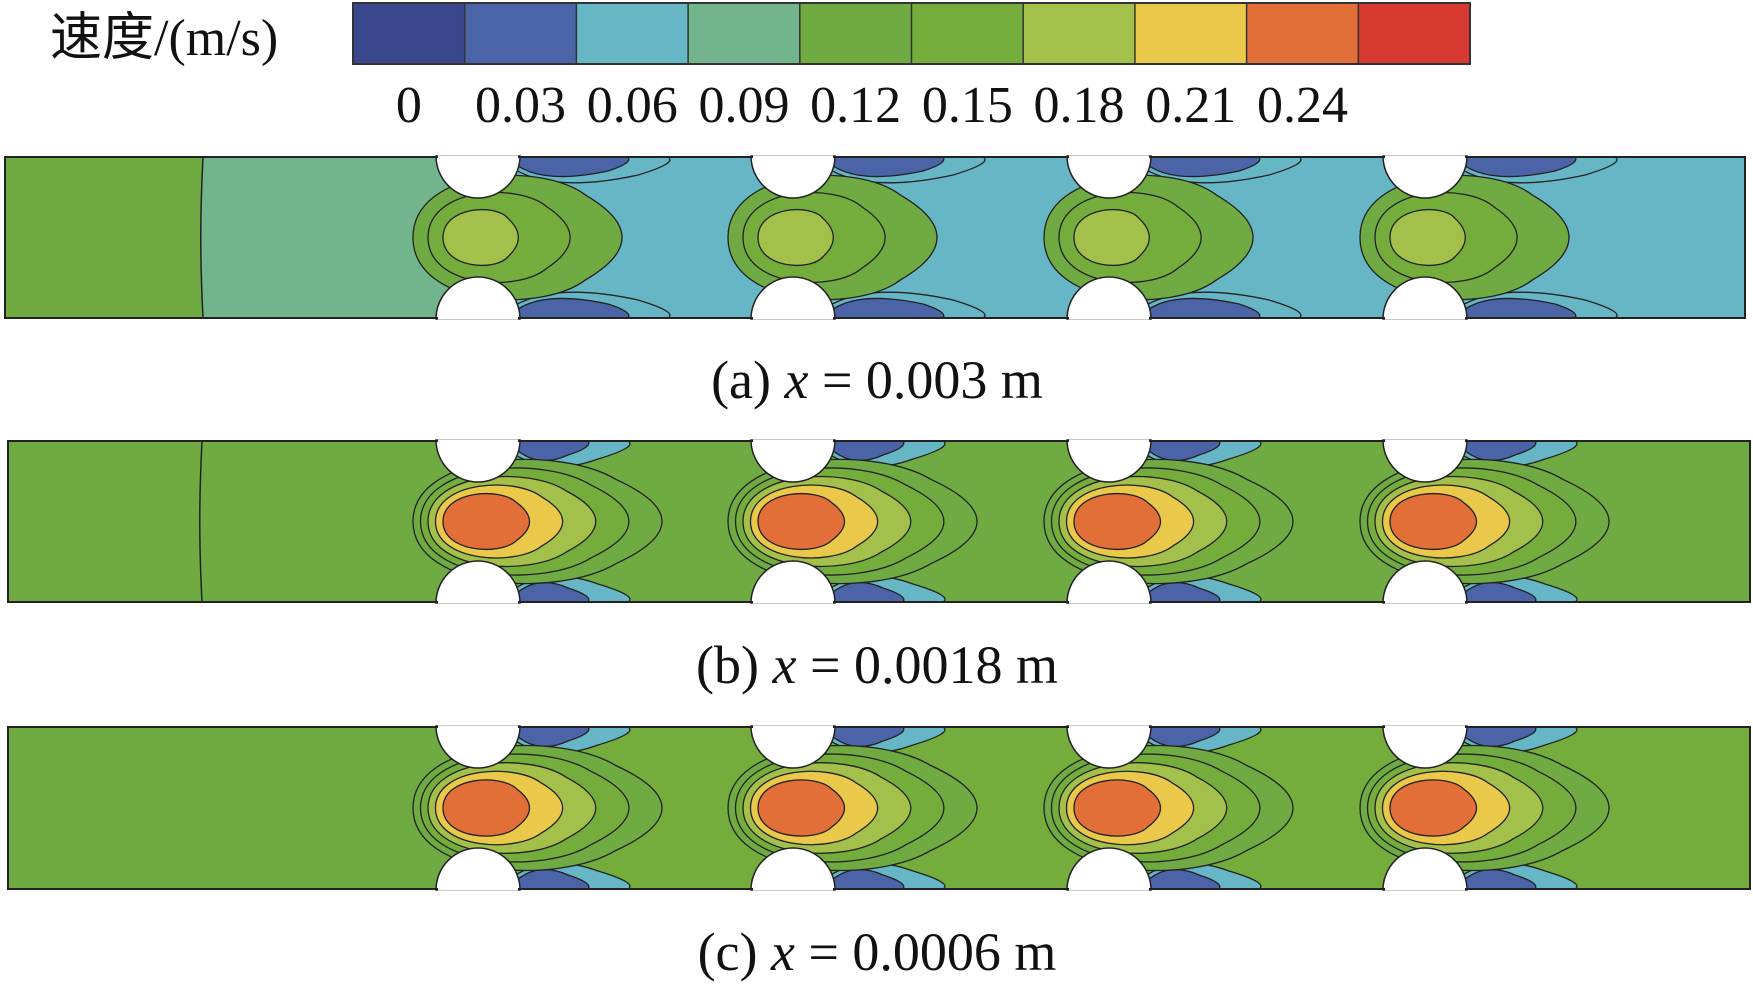  I want to click on colorbar-tick-label: 0.03, so click(520, 105).